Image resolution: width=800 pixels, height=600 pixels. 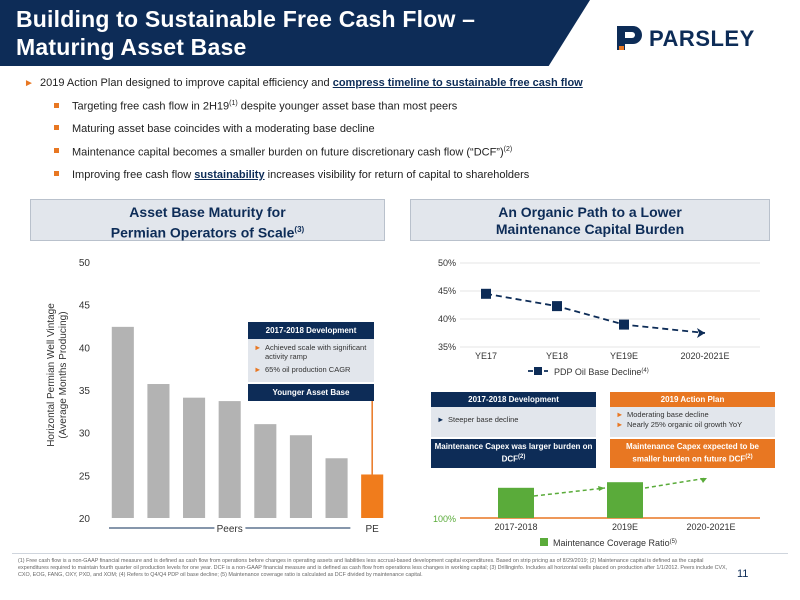 I want to click on y-tick-label: 40%, so click(x=447, y=319).